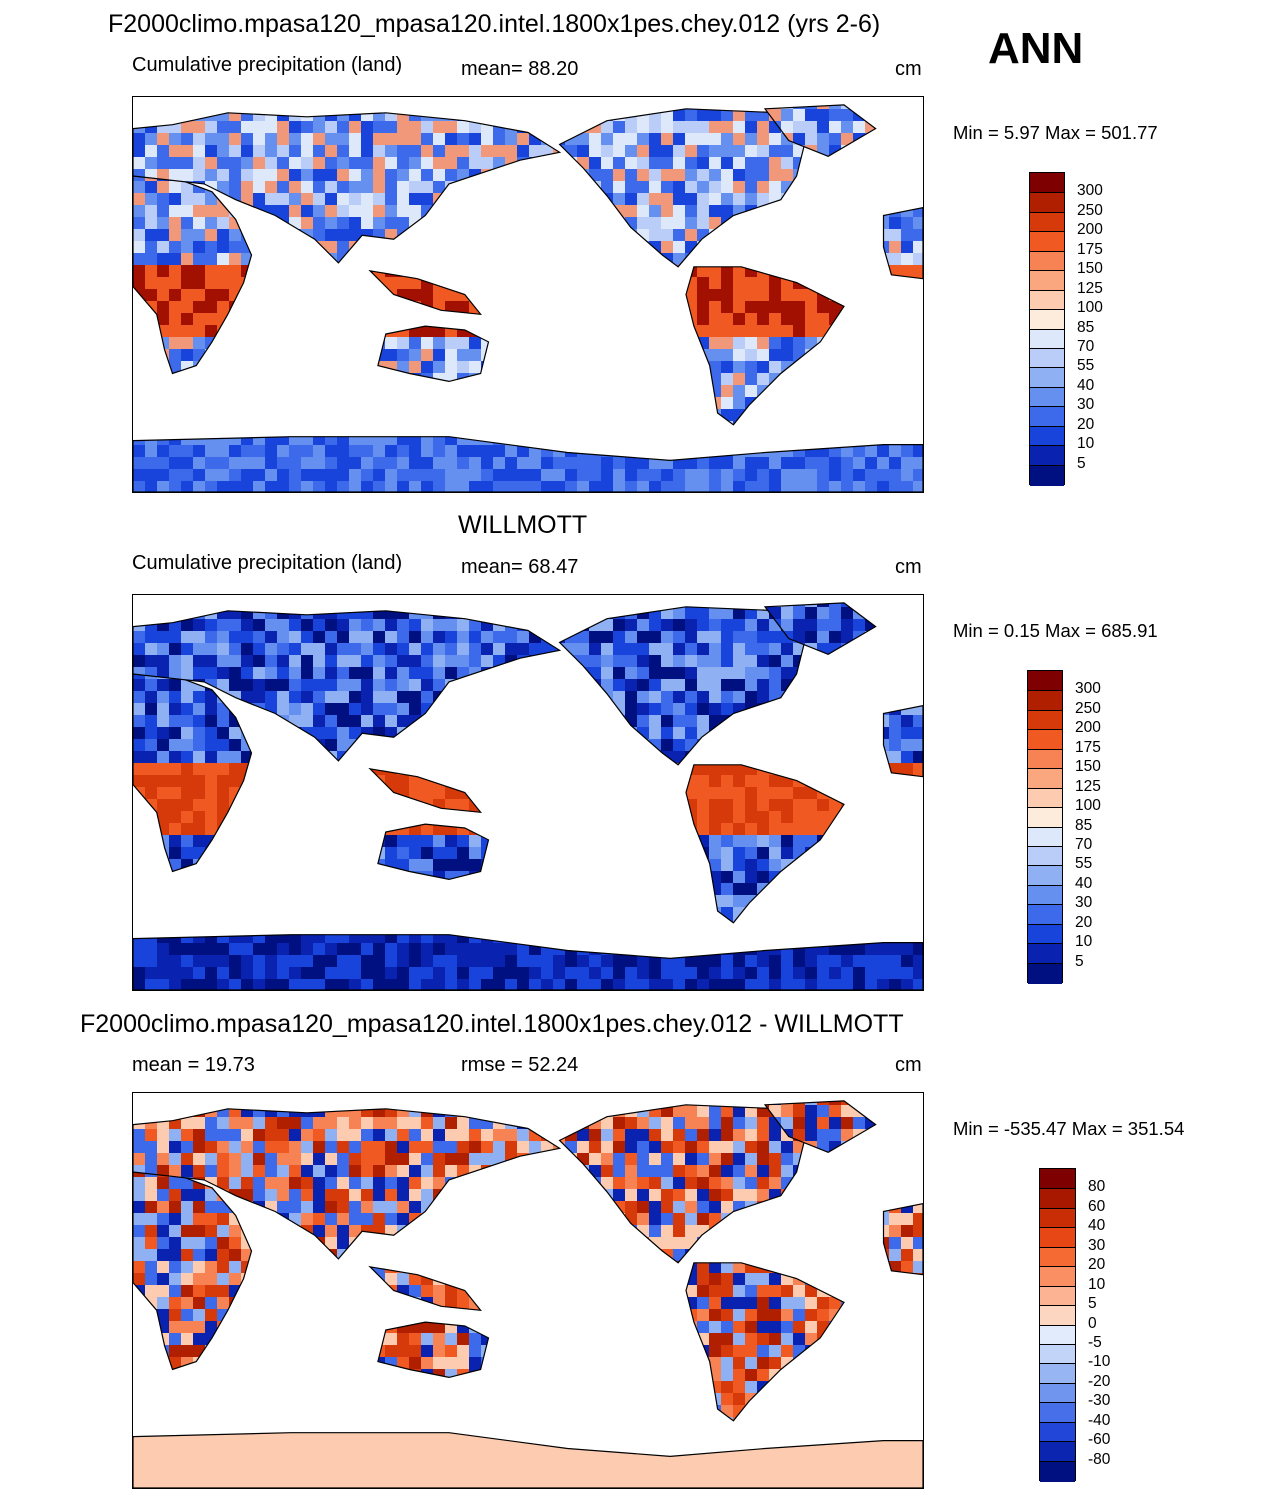 Image resolution: width=1285 pixels, height=1494 pixels. I want to click on colorbar-label: -5, so click(1095, 1343).